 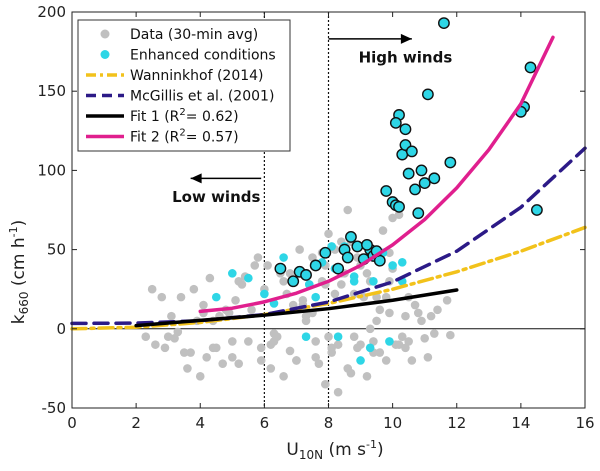 I want to click on annotation-text-0: High winds, so click(x=406, y=58).